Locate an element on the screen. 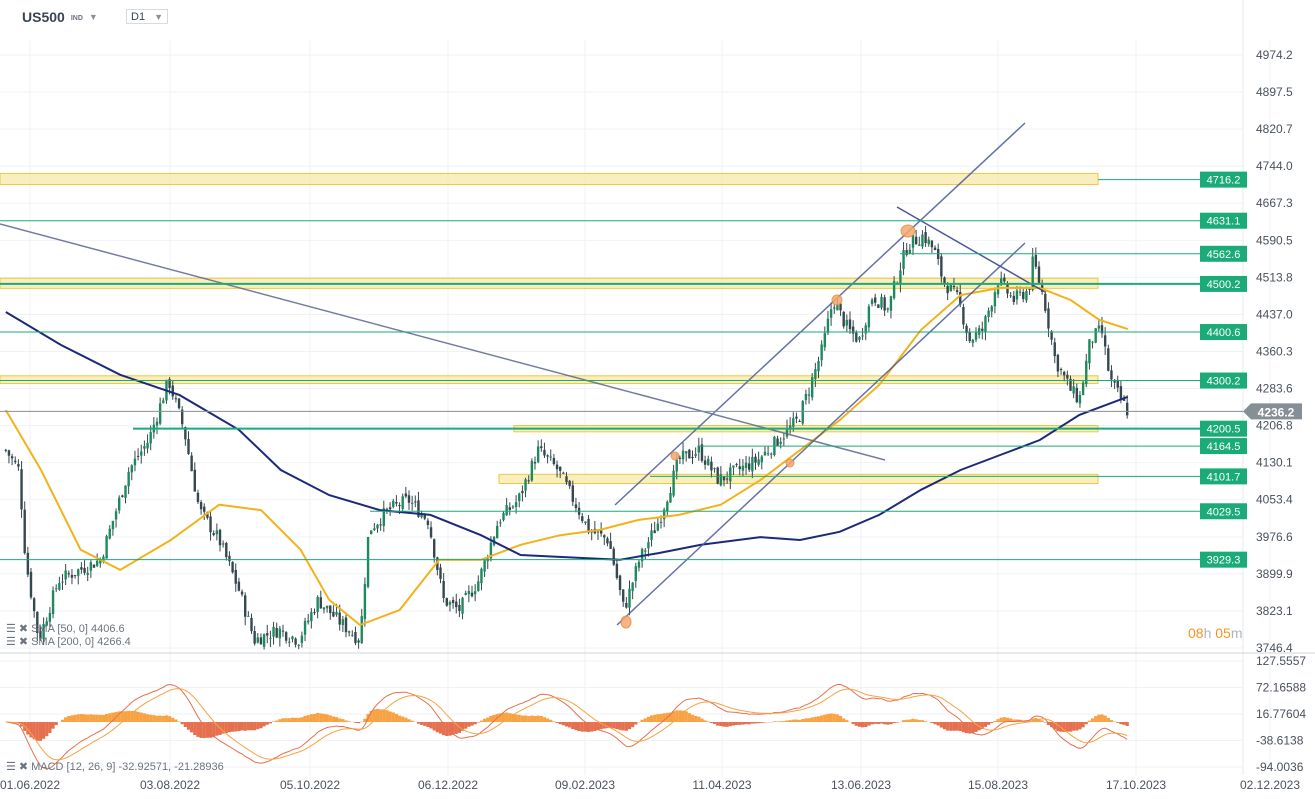 This screenshot has height=799, width=1315. pivot-marker is located at coordinates (790, 463).